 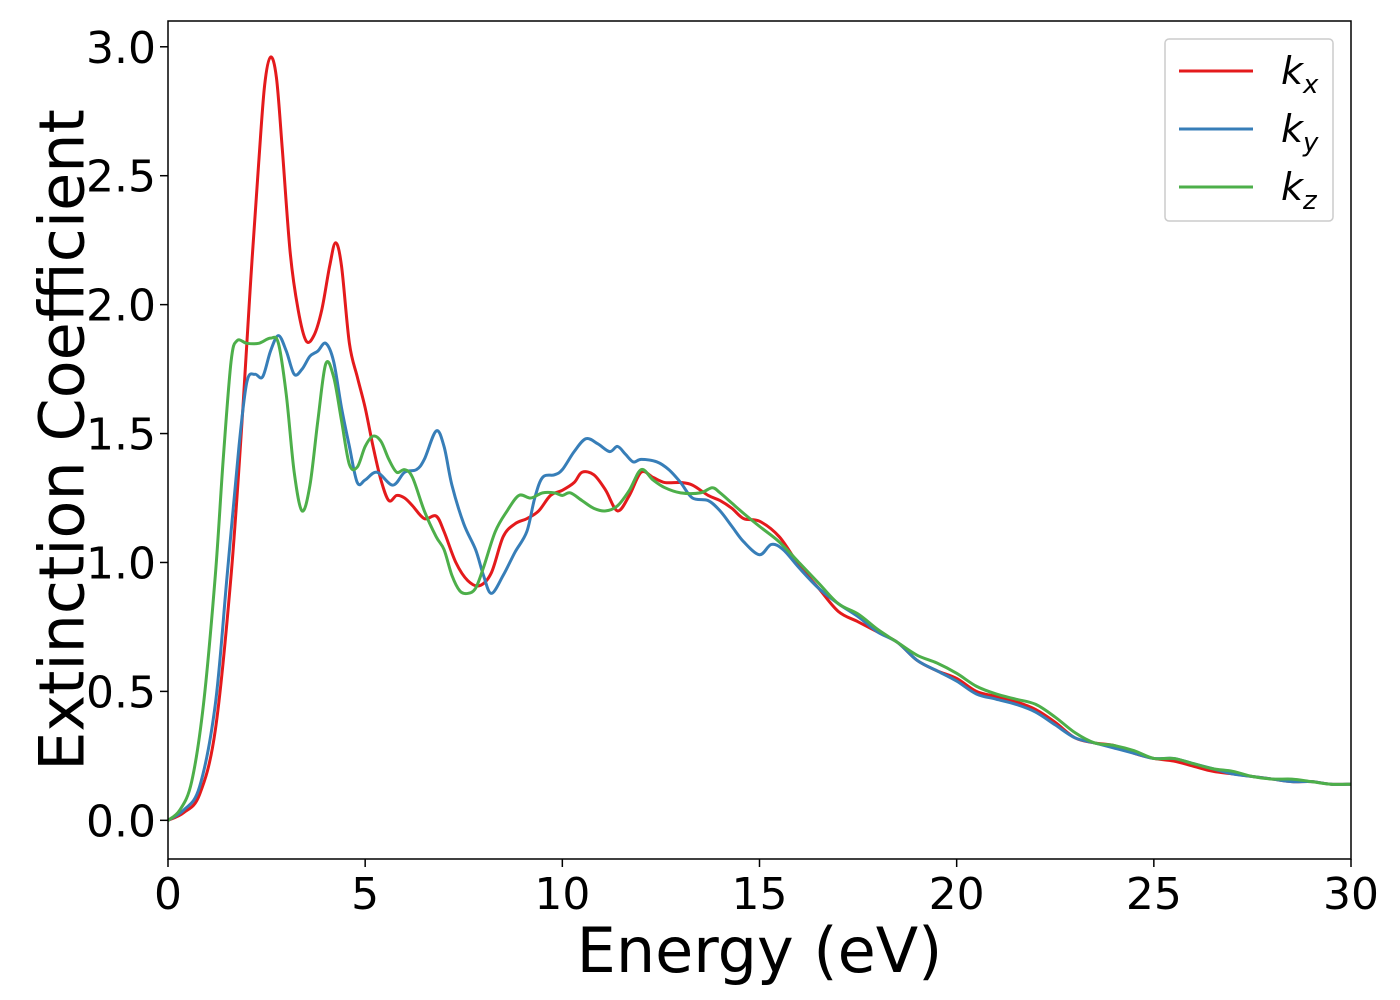 What do you see at coordinates (760, 894) in the screenshot?
I see `x-tick-label: 15` at bounding box center [760, 894].